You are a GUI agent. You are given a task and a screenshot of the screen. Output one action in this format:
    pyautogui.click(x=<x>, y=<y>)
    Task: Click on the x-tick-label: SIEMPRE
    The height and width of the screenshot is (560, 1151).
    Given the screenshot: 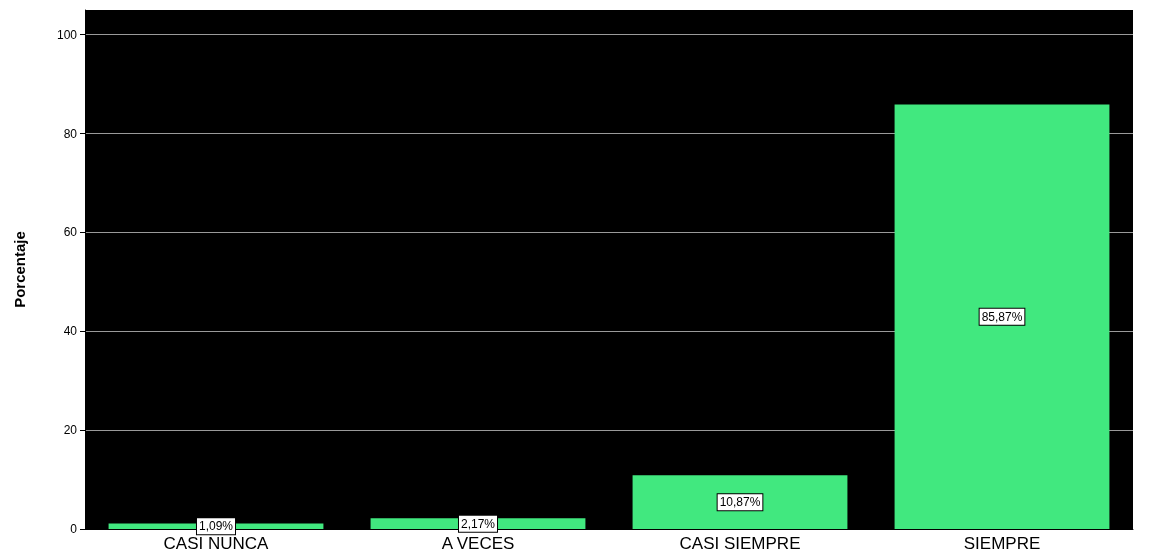 What is the action you would take?
    pyautogui.click(x=1002, y=543)
    